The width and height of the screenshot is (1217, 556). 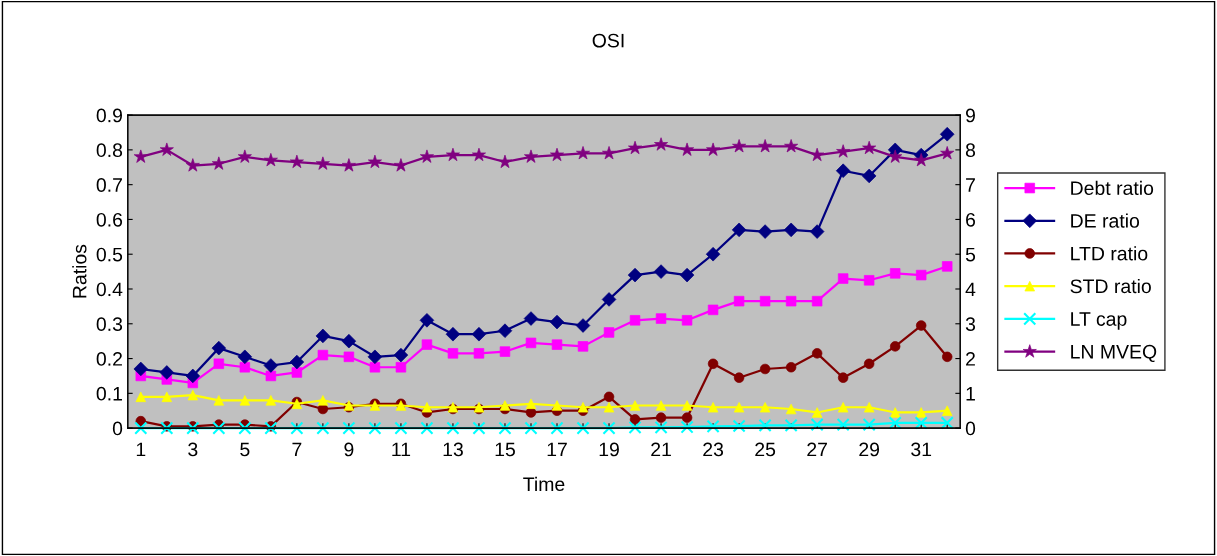 I want to click on y2-tick-label: 7, so click(x=970, y=185).